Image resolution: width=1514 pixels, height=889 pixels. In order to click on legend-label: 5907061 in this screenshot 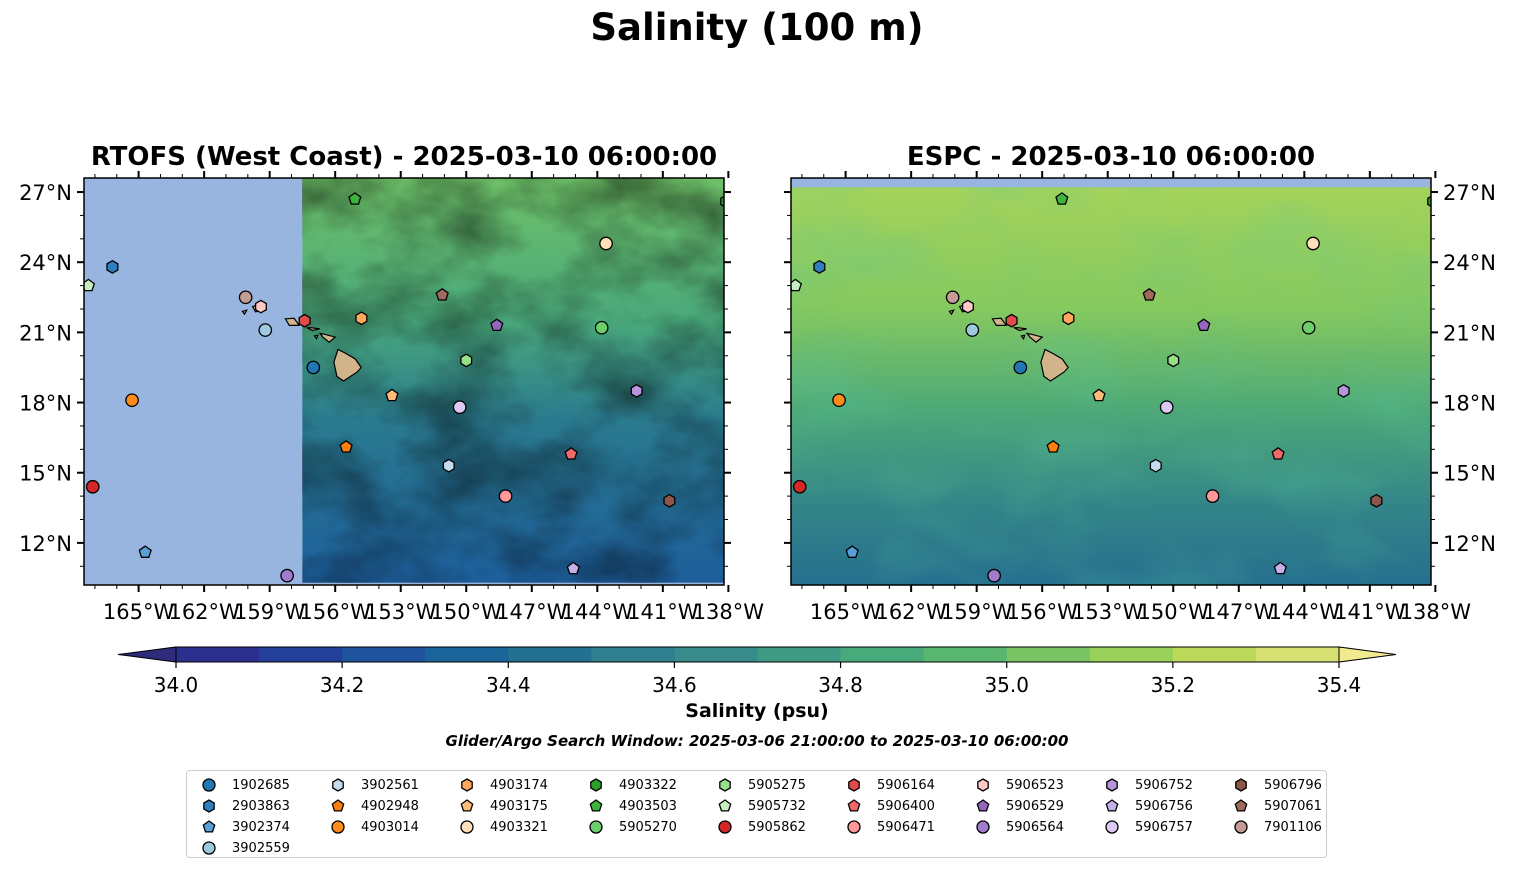, I will do `click(1293, 806)`.